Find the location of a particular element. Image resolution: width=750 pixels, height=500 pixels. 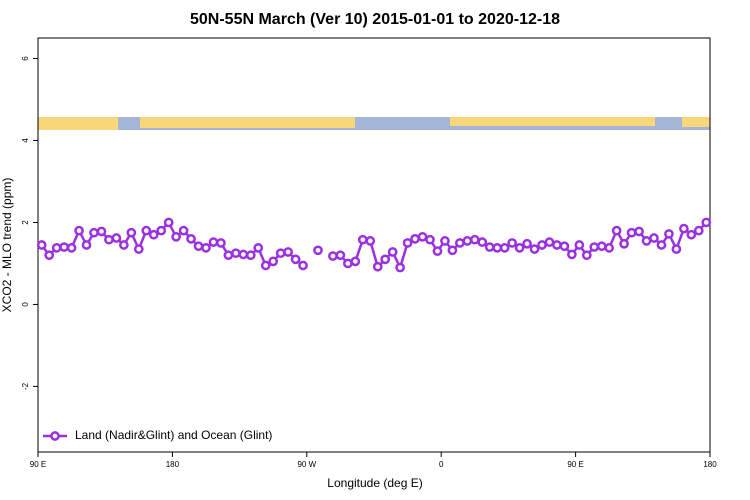

x-tick-label: 90 E is located at coordinates (38, 464).